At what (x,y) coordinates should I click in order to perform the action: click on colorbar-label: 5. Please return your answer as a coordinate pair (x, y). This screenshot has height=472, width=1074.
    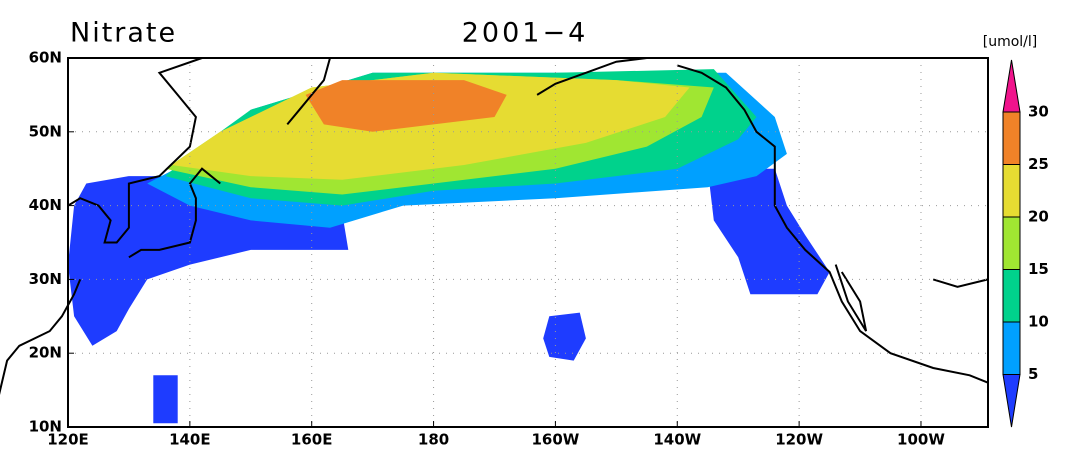
    Looking at the image, I should click on (1033, 374).